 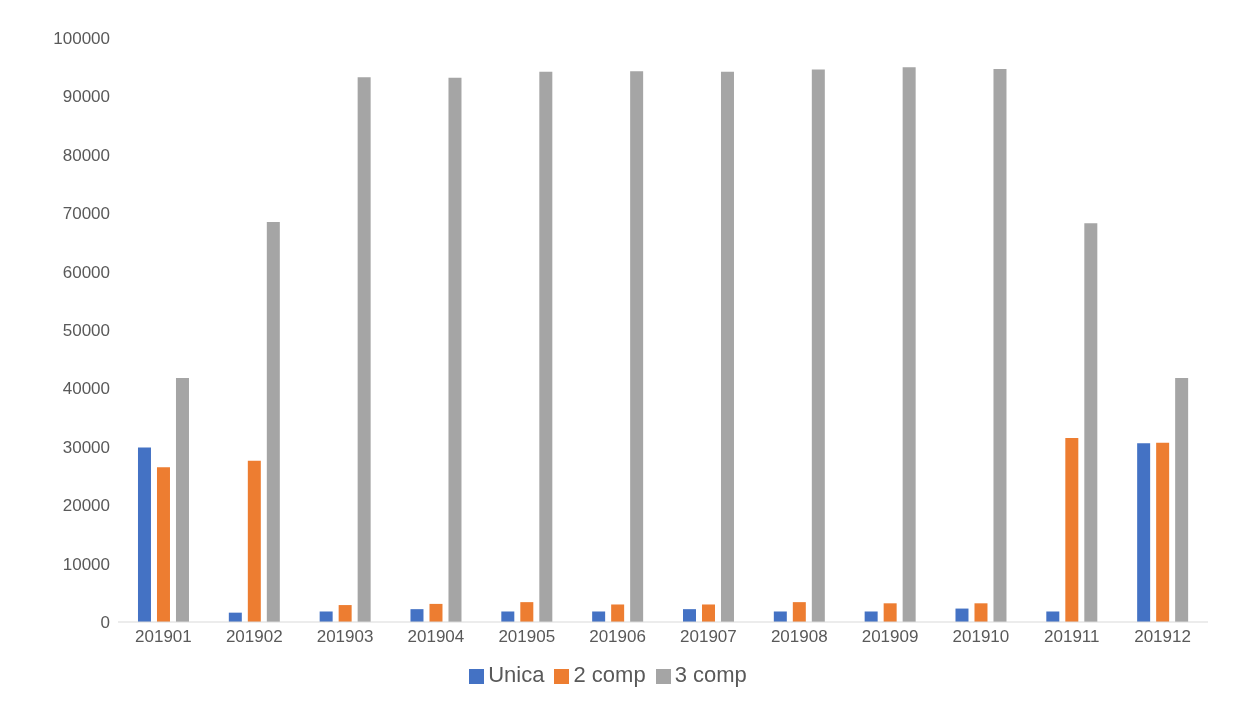 What do you see at coordinates (516, 674) in the screenshot?
I see `legend-label: Unica` at bounding box center [516, 674].